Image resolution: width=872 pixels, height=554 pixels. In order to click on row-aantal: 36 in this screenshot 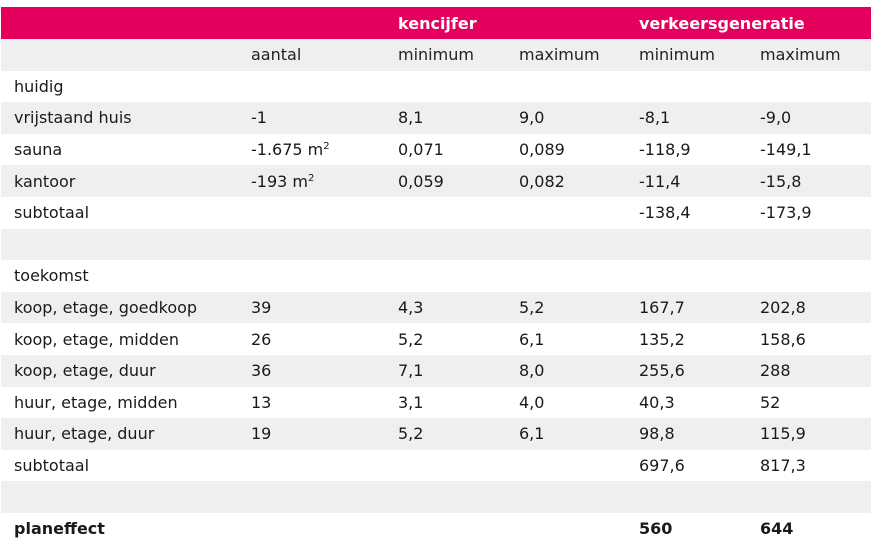, I will do `click(311, 370)`.